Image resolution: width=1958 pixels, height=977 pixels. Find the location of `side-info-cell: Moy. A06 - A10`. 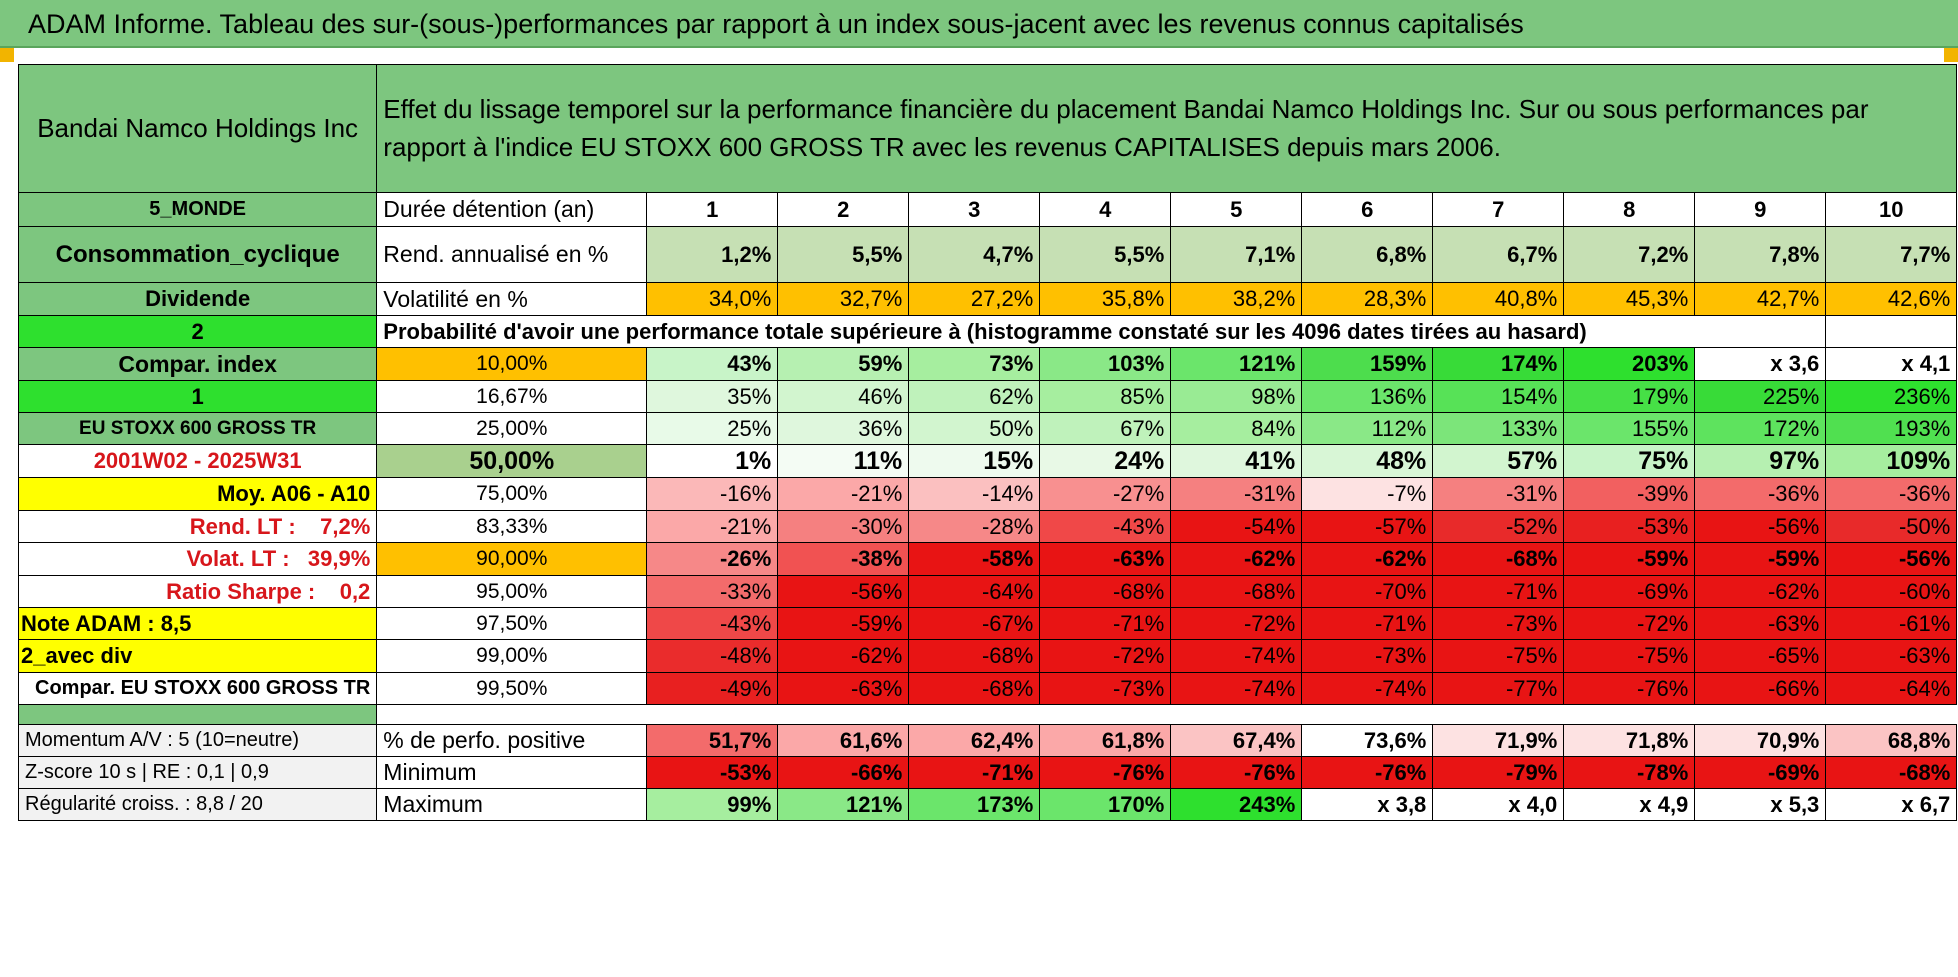

side-info-cell: Moy. A06 - A10 is located at coordinates (197, 494).